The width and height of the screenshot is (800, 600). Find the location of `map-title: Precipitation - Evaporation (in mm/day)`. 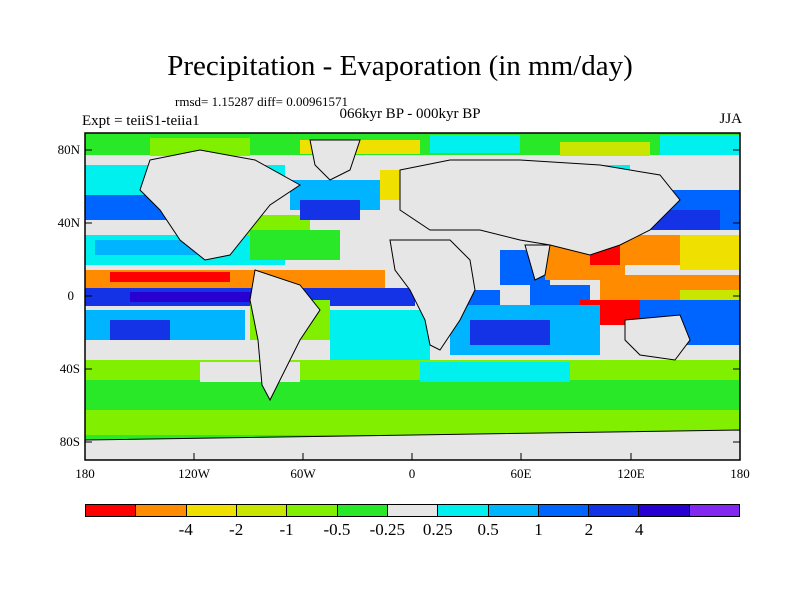

map-title: Precipitation - Evaporation (in mm/day) is located at coordinates (400, 66).